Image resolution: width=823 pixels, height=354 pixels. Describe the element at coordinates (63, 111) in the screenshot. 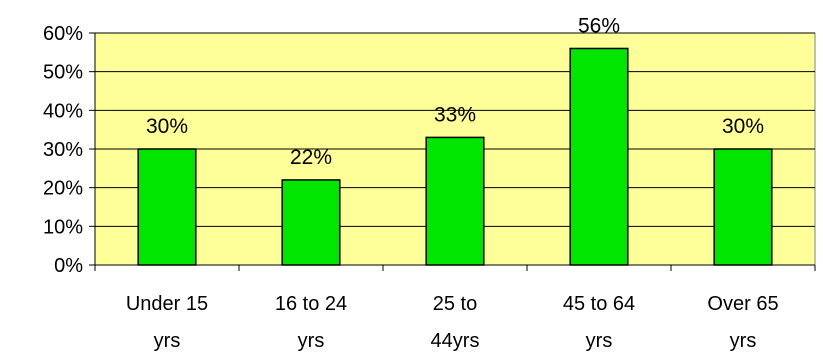

I see `y-tick-label: 40%` at that location.